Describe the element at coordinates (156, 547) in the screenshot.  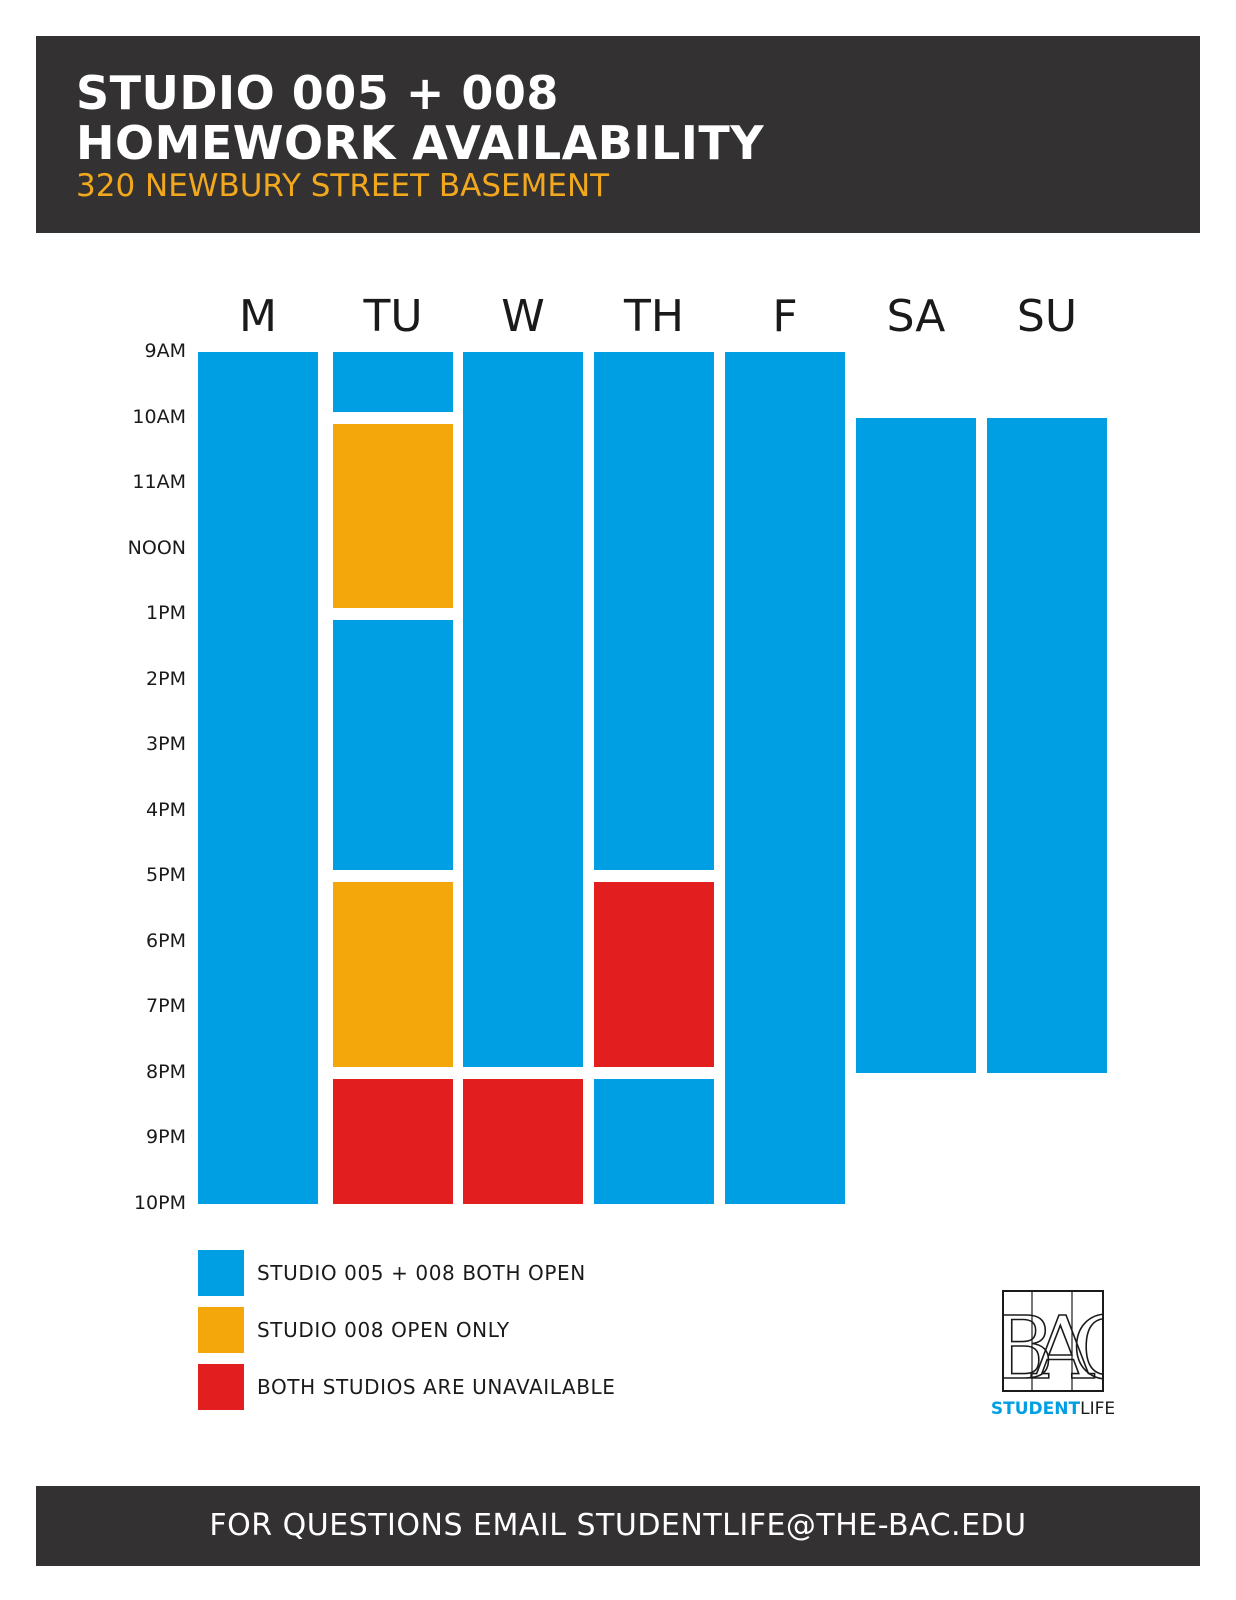
I see `time-label-noon: NOON` at that location.